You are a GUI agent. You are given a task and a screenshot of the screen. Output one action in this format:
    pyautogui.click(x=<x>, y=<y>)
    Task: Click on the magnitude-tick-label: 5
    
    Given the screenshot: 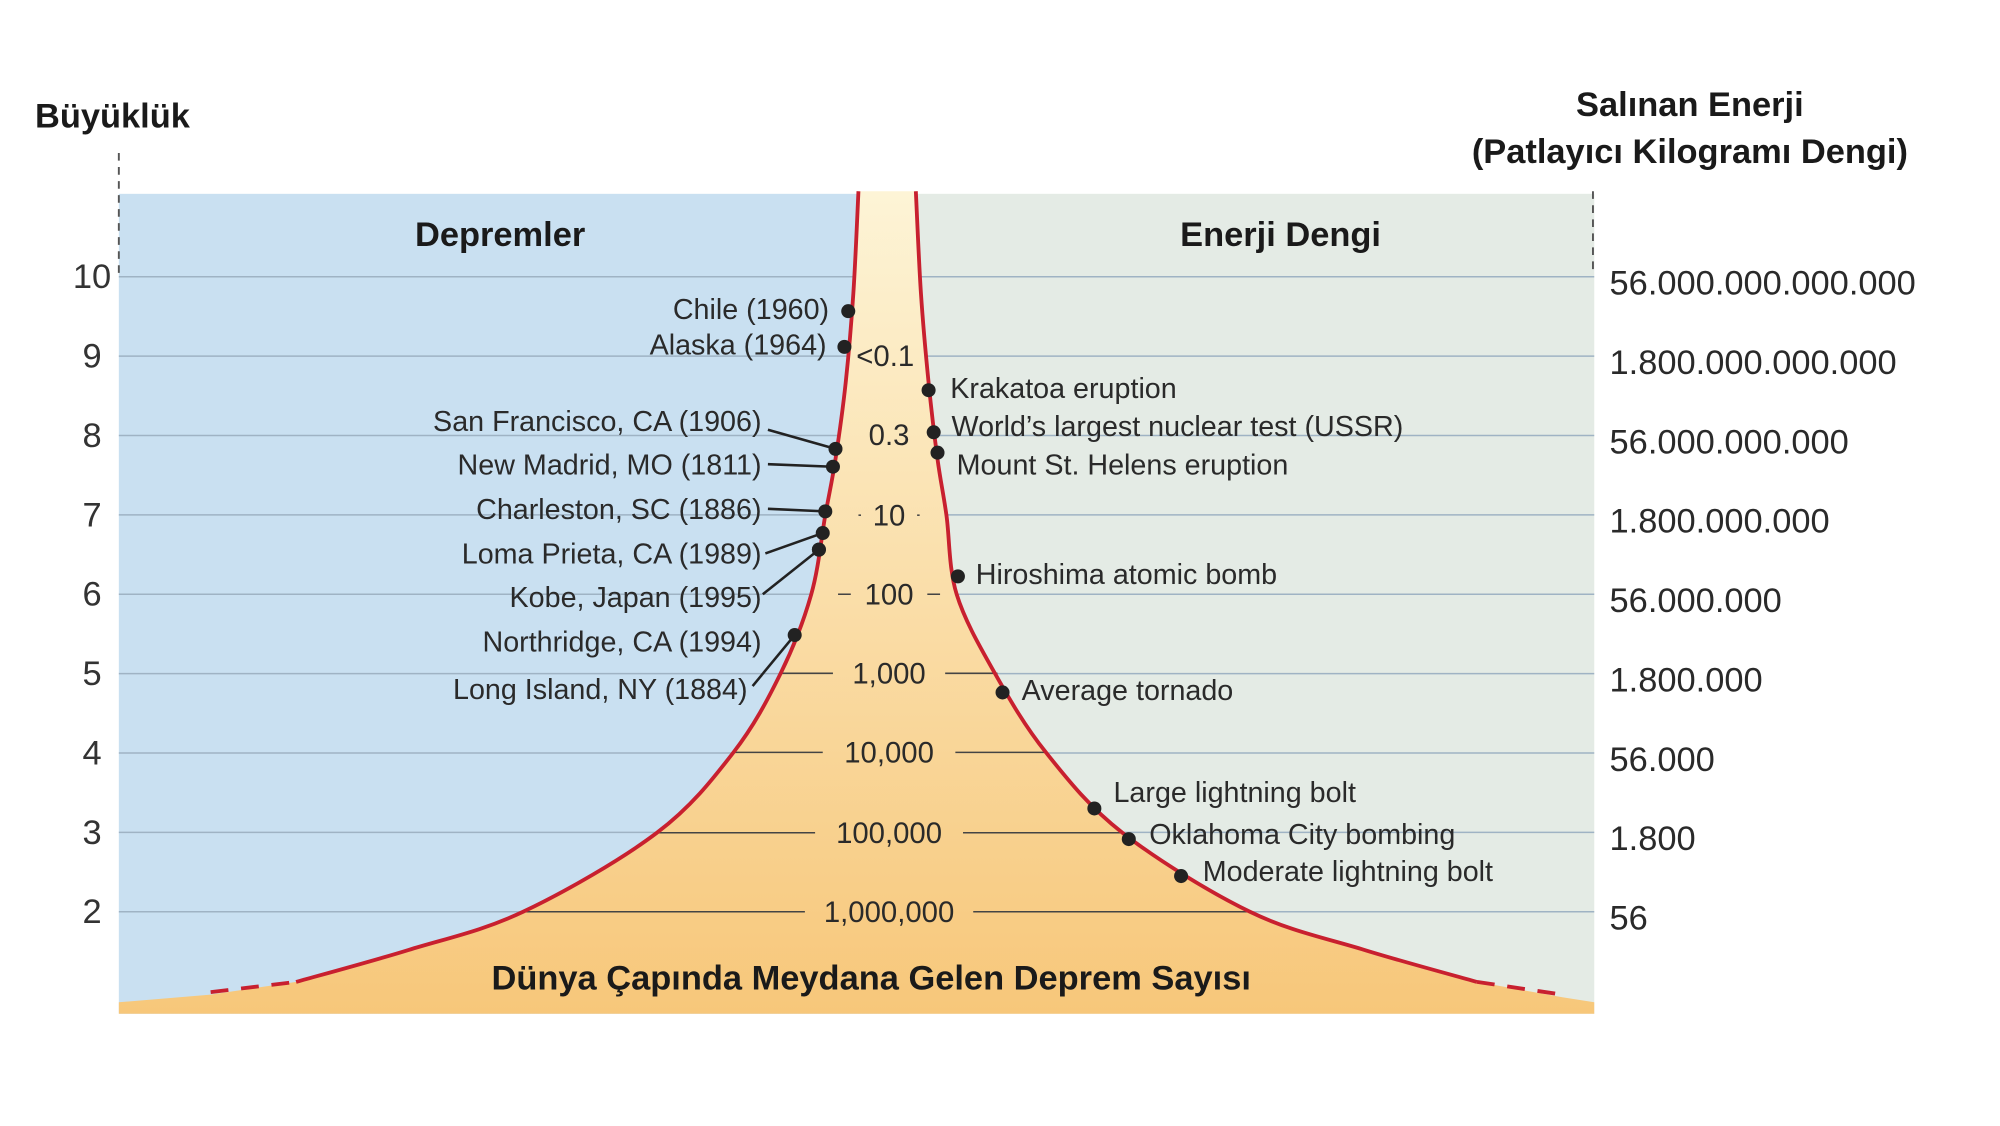 What is the action you would take?
    pyautogui.click(x=91, y=674)
    